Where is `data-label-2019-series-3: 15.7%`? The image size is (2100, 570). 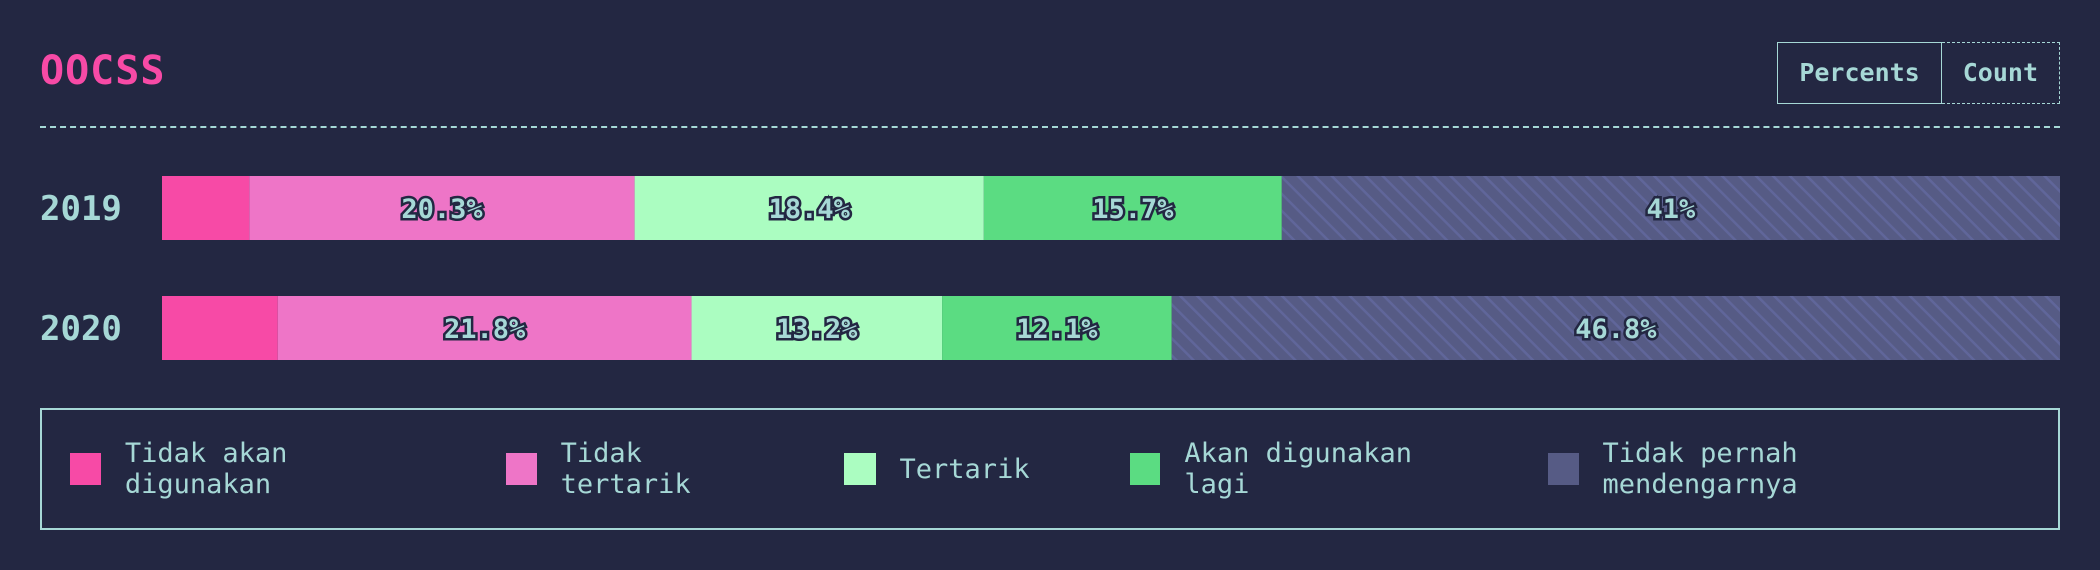
data-label-2019-series-3: 15.7% is located at coordinates (1133, 209).